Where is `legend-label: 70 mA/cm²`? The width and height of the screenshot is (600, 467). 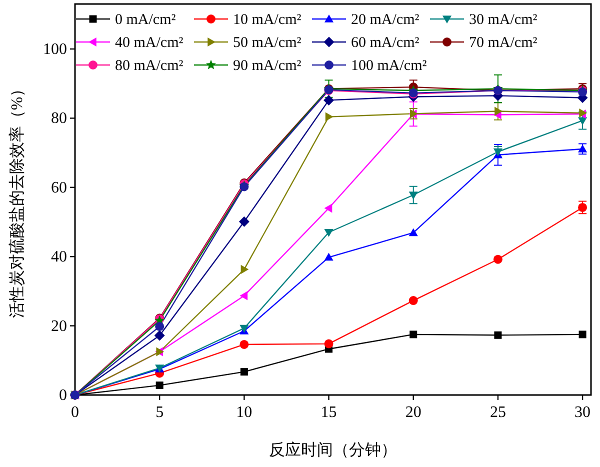
legend-label: 70 mA/cm² is located at coordinates (503, 43).